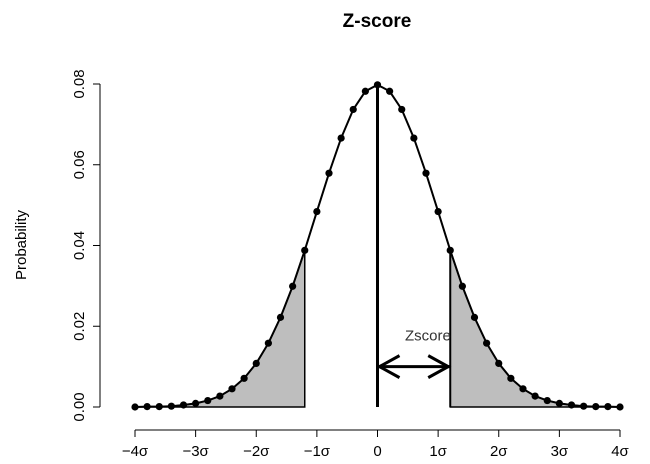 This screenshot has height=464, width=650. I want to click on y-tick-label: 0.04, so click(79, 245).